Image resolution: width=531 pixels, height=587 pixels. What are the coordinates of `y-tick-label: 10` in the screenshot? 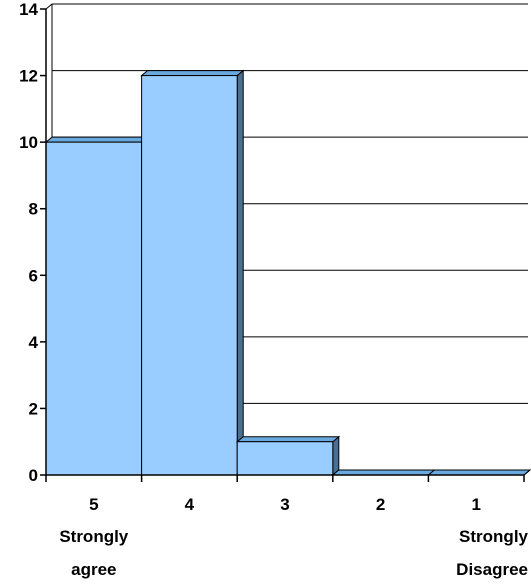 It's located at (28, 142).